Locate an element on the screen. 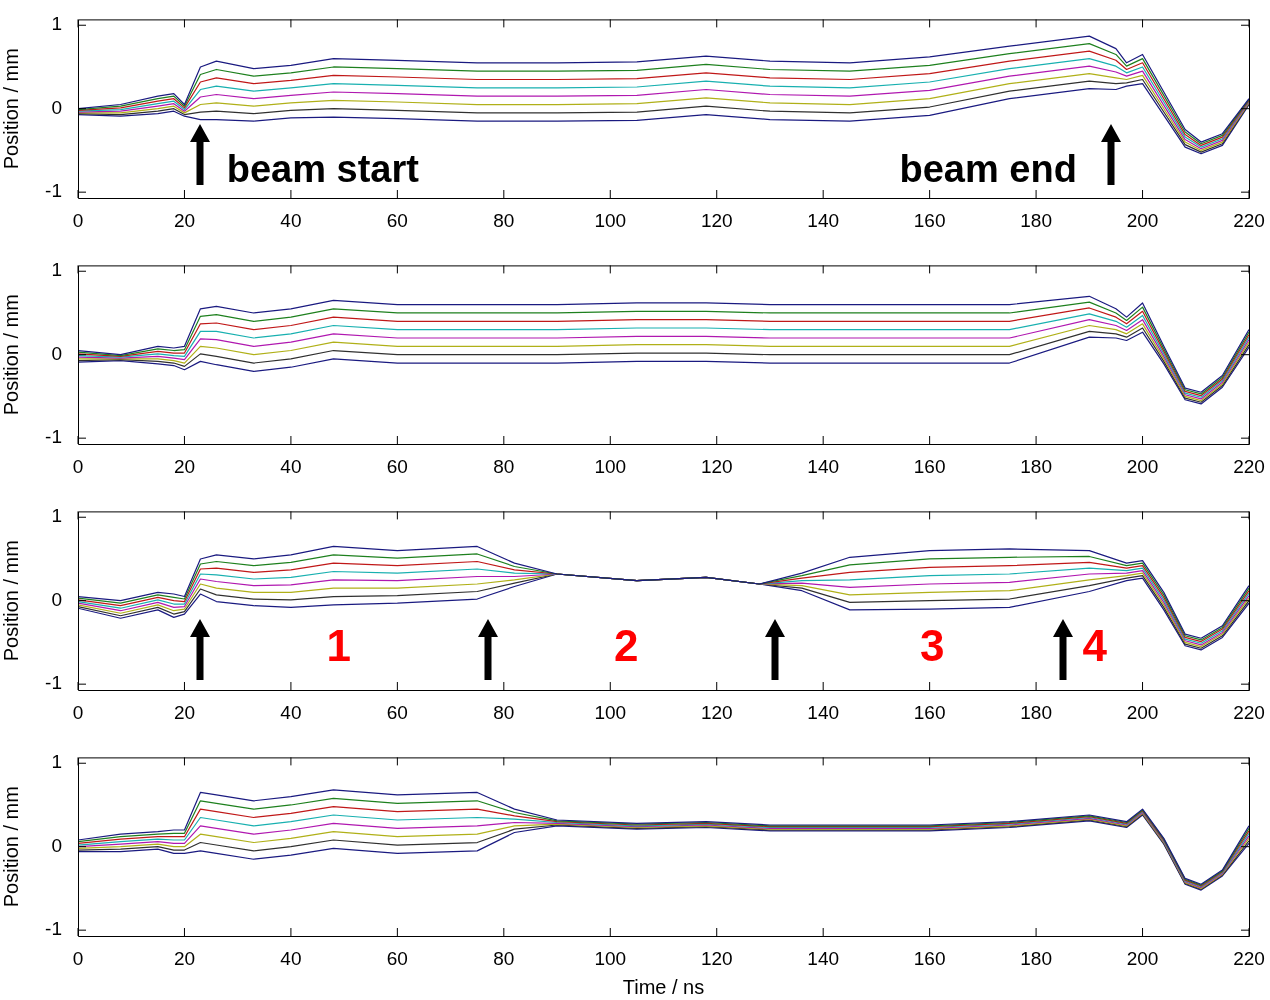  annotation: 4 is located at coordinates (1095, 646).